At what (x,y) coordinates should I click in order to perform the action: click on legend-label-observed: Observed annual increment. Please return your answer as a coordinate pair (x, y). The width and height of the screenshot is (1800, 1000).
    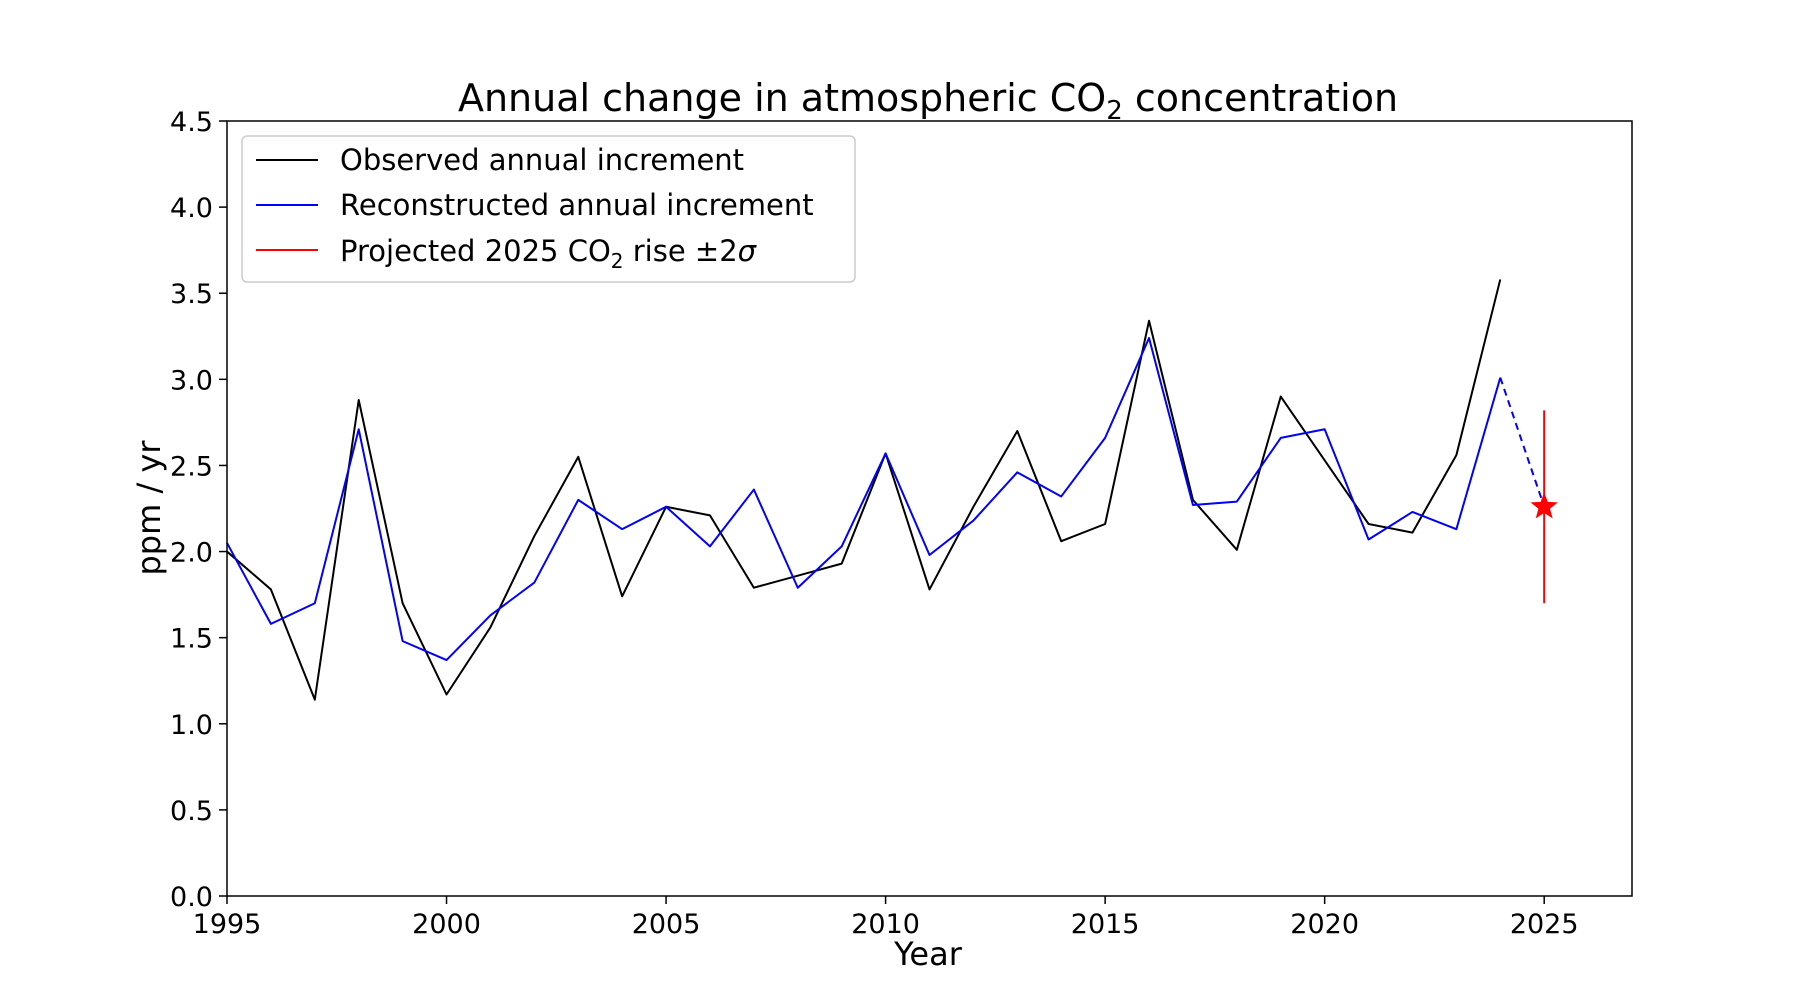
    Looking at the image, I should click on (542, 160).